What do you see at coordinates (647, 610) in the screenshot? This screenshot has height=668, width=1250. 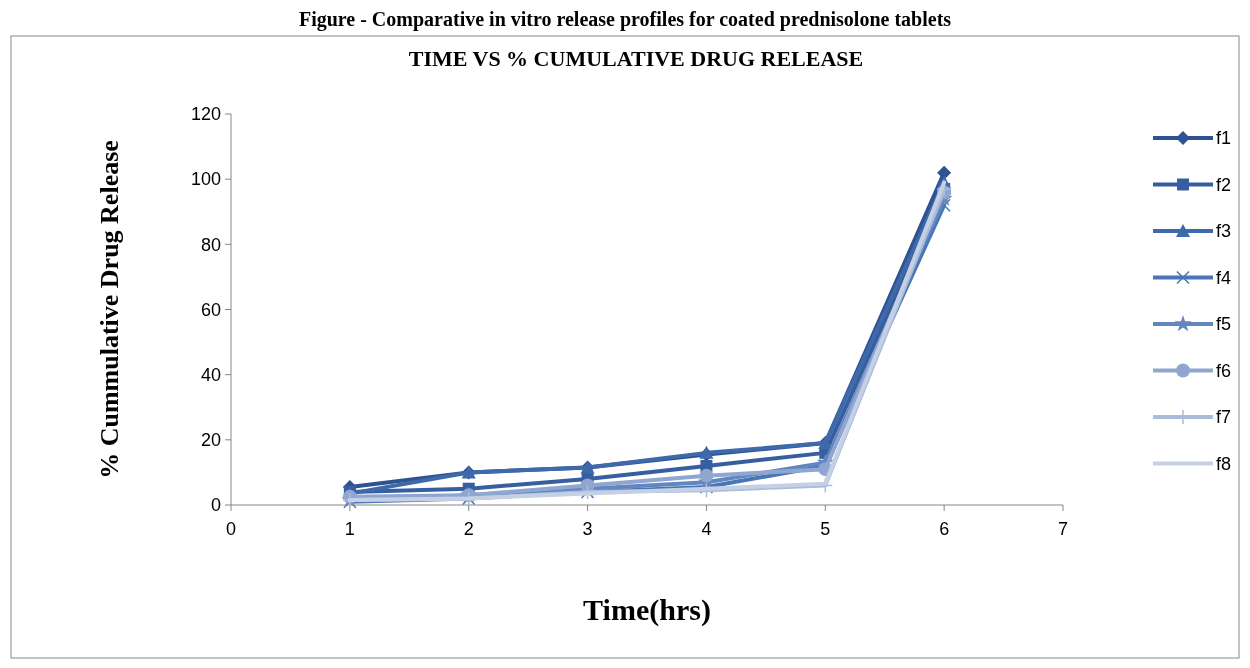 I see `x-axis-title: Time(hrs)` at bounding box center [647, 610].